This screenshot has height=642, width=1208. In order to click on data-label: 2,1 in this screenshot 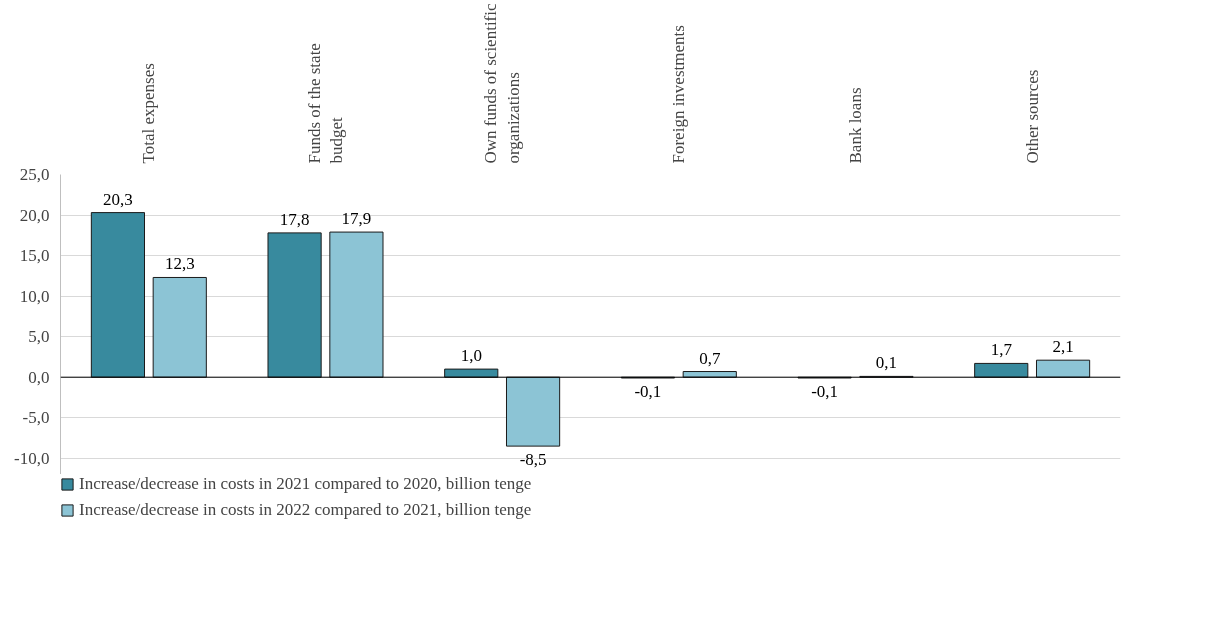, I will do `click(1063, 347)`.